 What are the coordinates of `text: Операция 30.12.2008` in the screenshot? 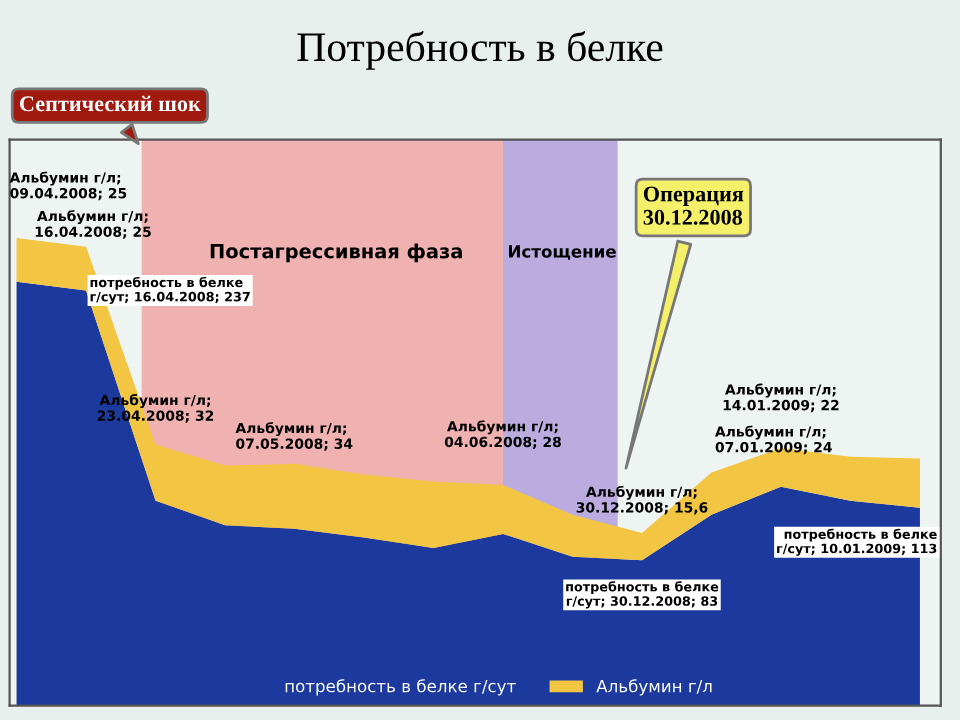 It's located at (693, 205).